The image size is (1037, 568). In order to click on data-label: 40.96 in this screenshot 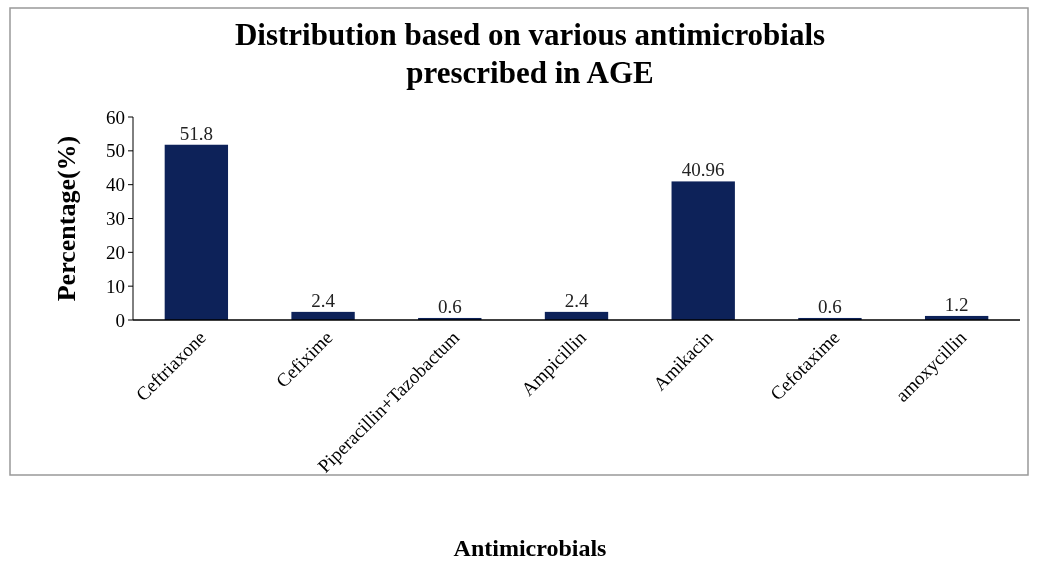, I will do `click(703, 170)`.